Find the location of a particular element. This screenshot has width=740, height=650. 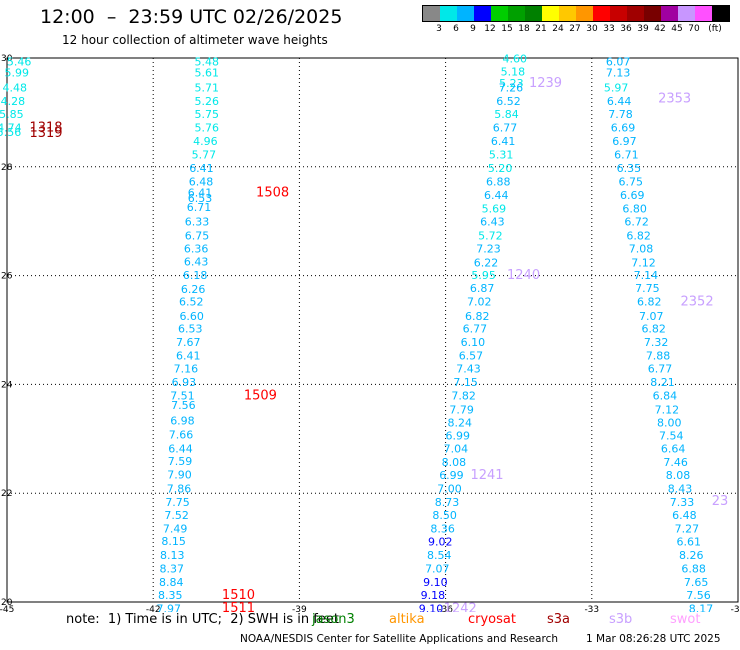

wave-height-value: 6.64 is located at coordinates (673, 449).